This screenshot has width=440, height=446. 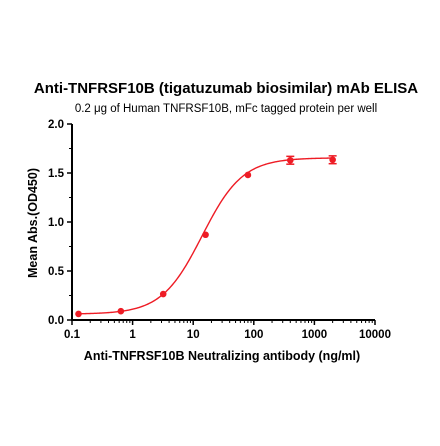 What do you see at coordinates (56, 174) in the screenshot?
I see `y-tick-label: 1.5` at bounding box center [56, 174].